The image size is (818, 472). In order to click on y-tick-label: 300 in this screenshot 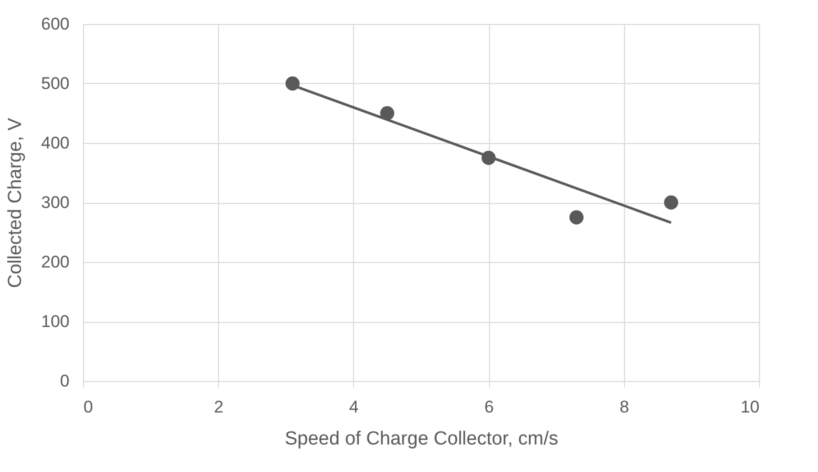, I will do `click(55, 202)`.